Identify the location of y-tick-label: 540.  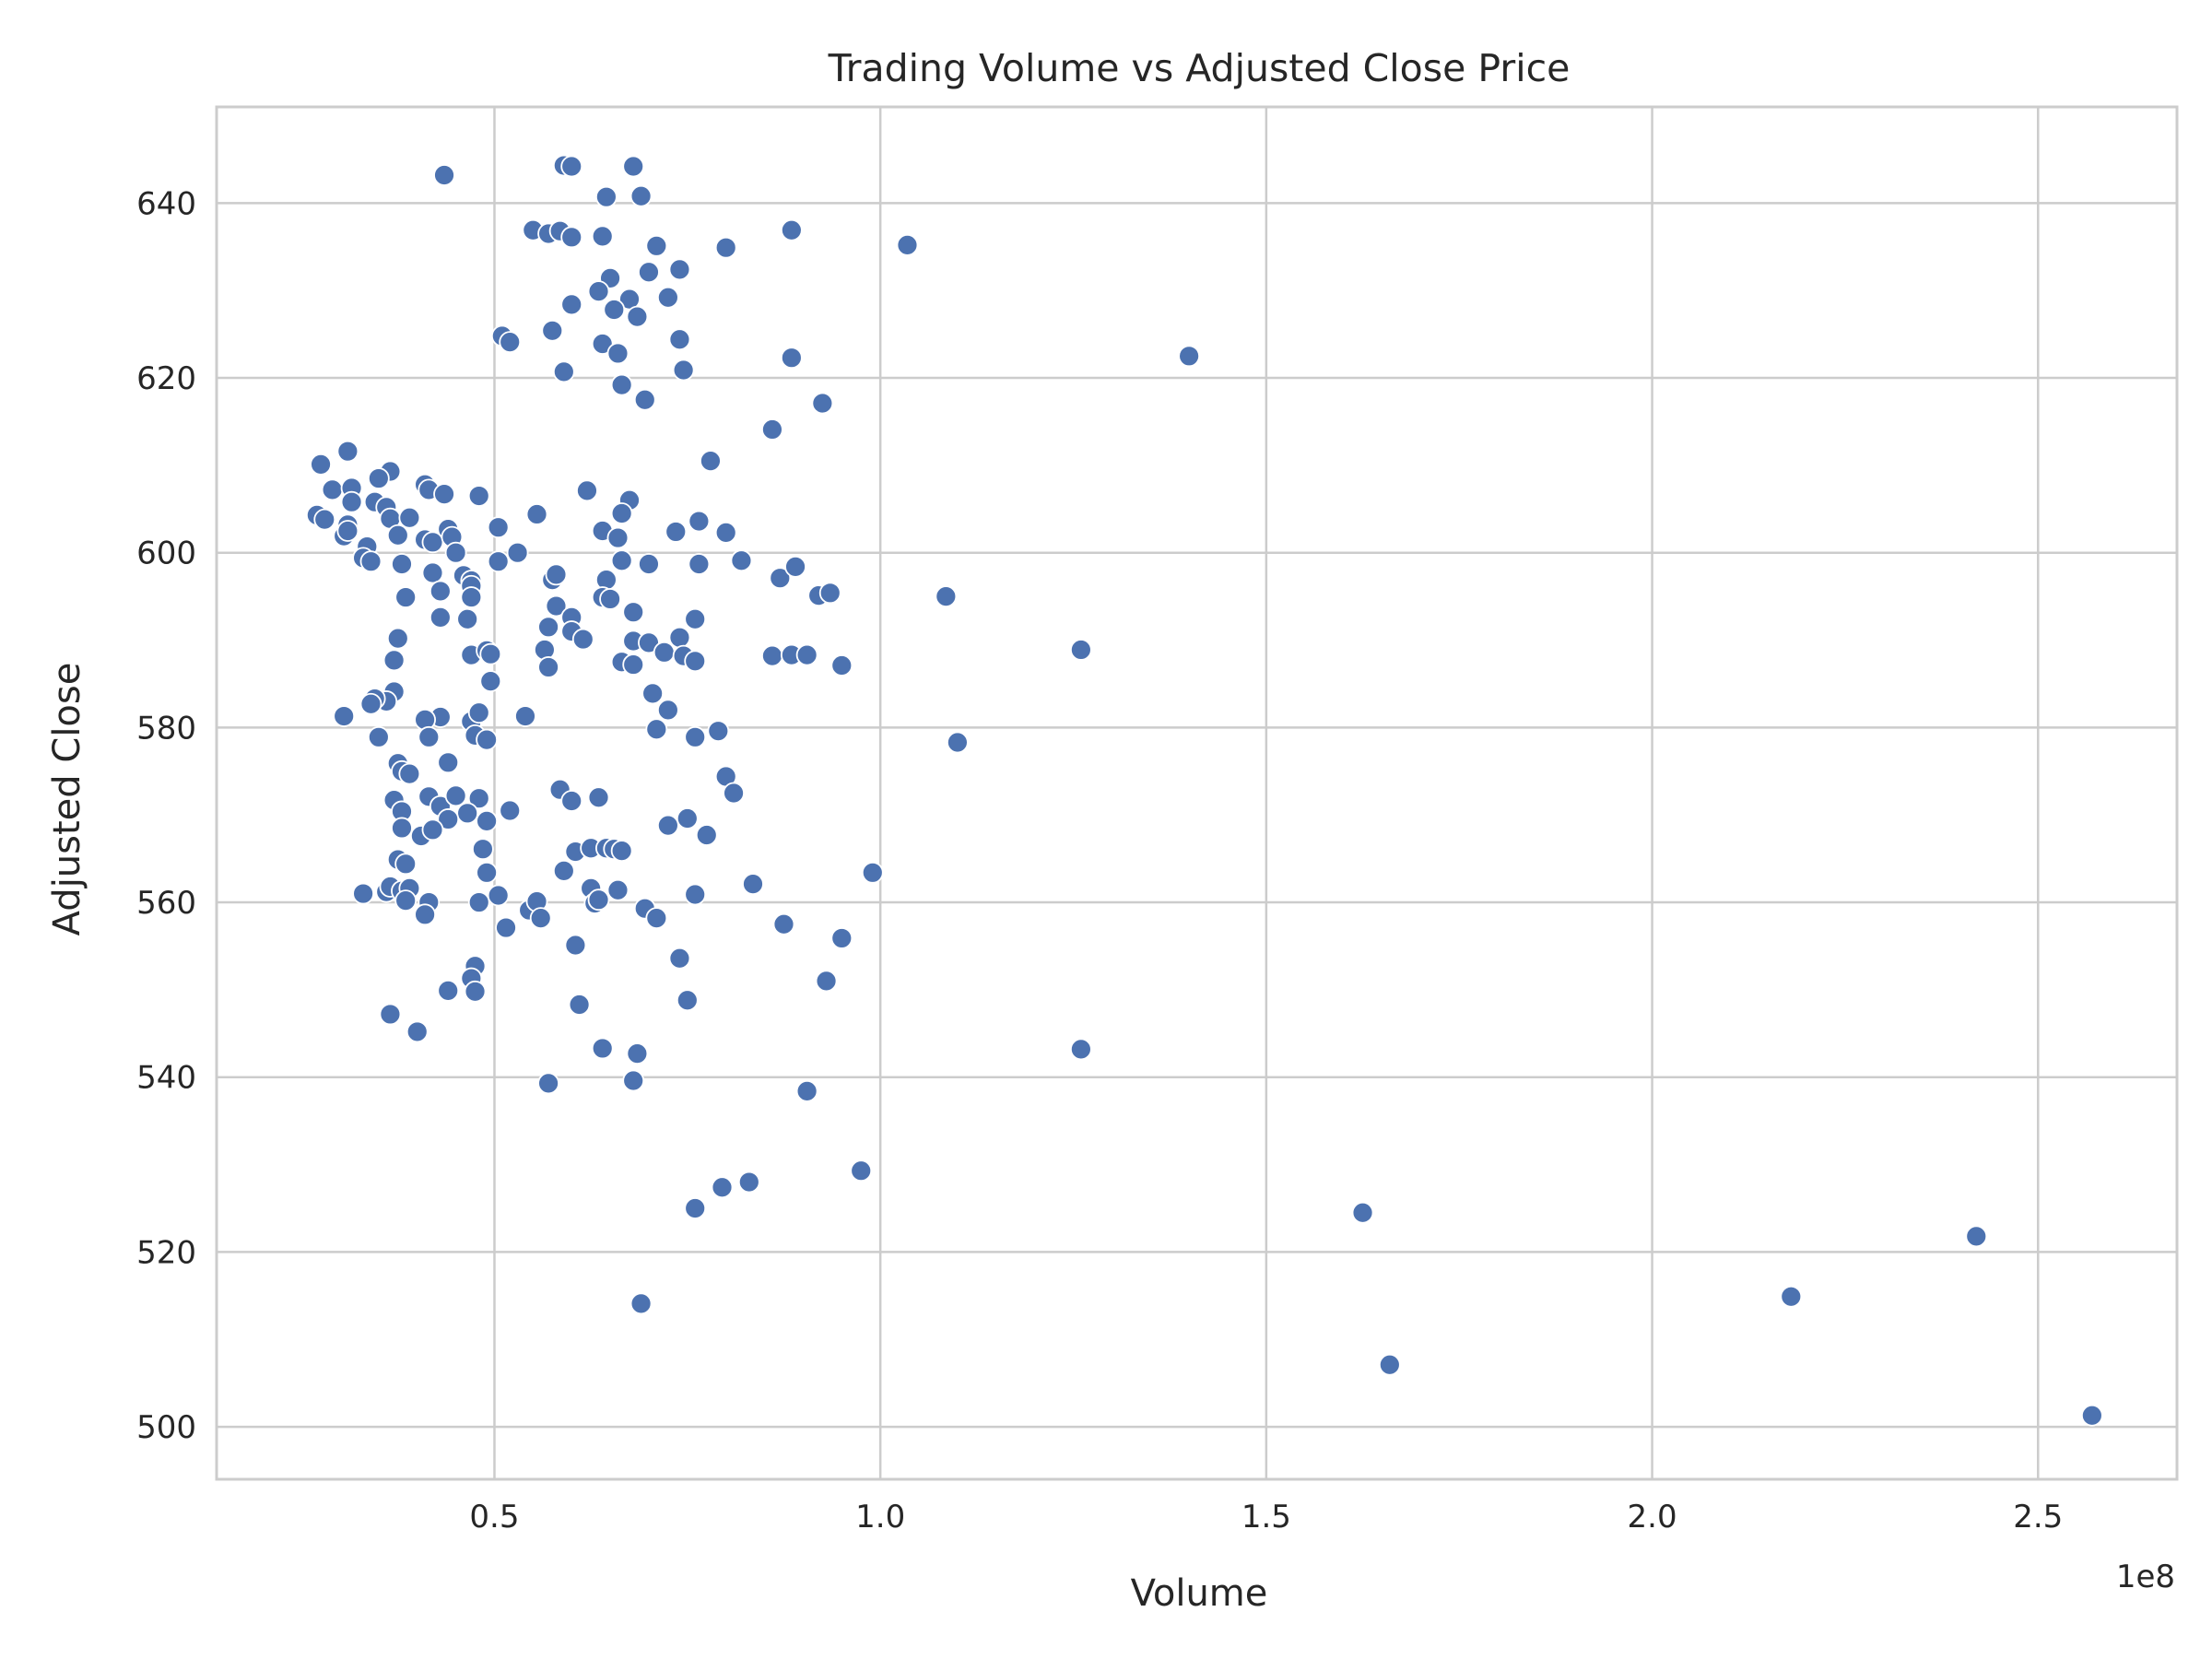
(166, 1078).